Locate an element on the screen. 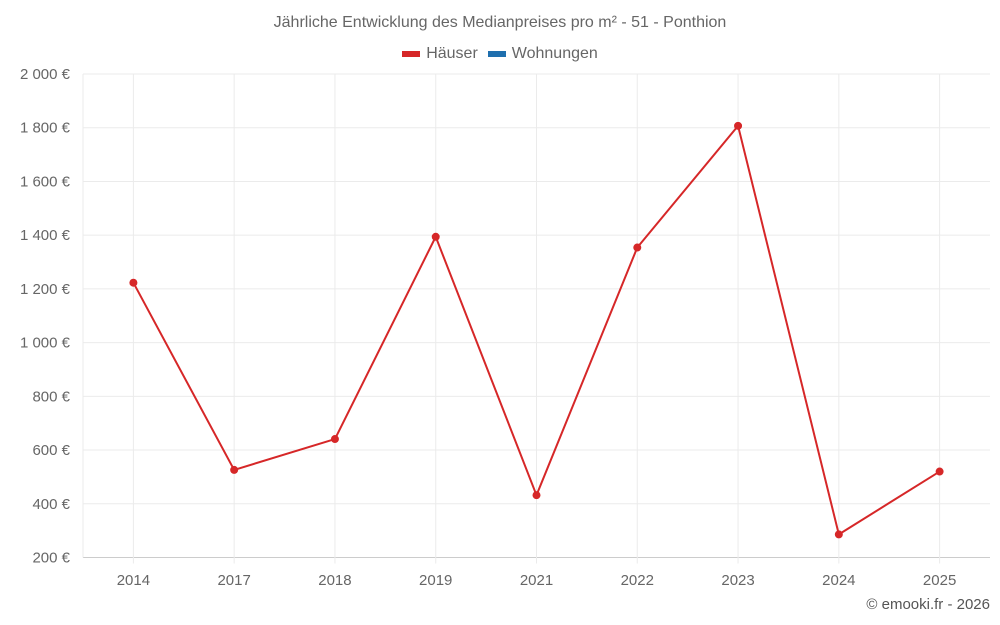  x-axis: 2014 2017 2018 2019 2021 2022 2023 2024 2025 is located at coordinates (537, 580).